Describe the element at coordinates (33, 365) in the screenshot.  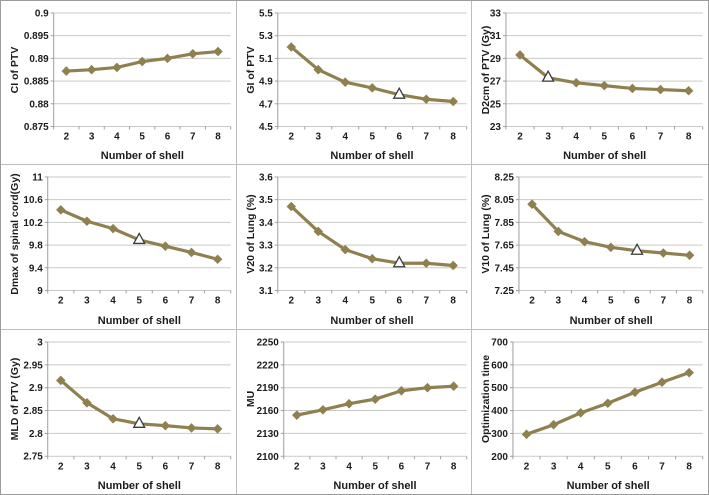
I see `svg-text: 2.95` at that location.